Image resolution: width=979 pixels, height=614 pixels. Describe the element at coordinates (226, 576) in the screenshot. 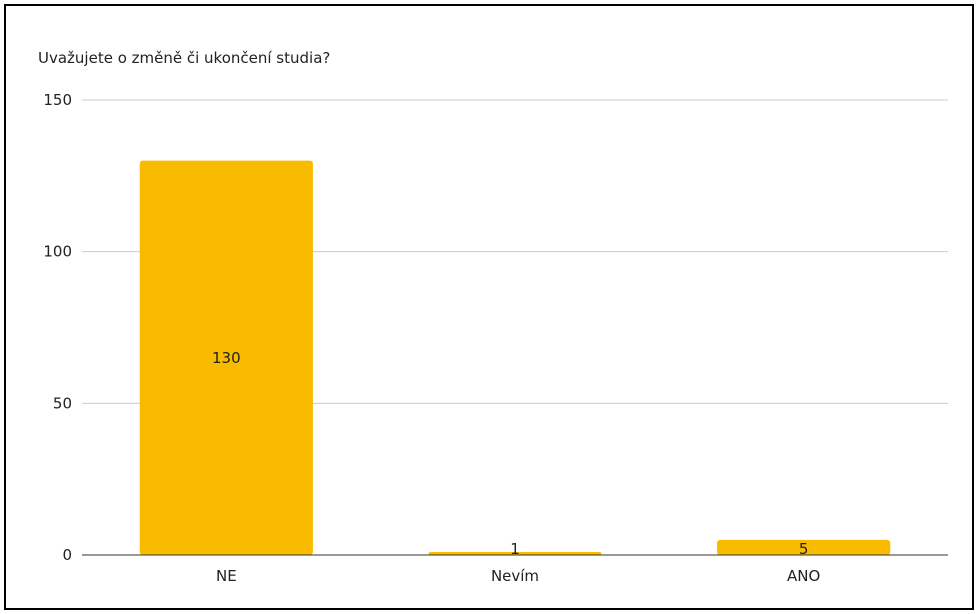

I see `x-tick-label: NE` at that location.